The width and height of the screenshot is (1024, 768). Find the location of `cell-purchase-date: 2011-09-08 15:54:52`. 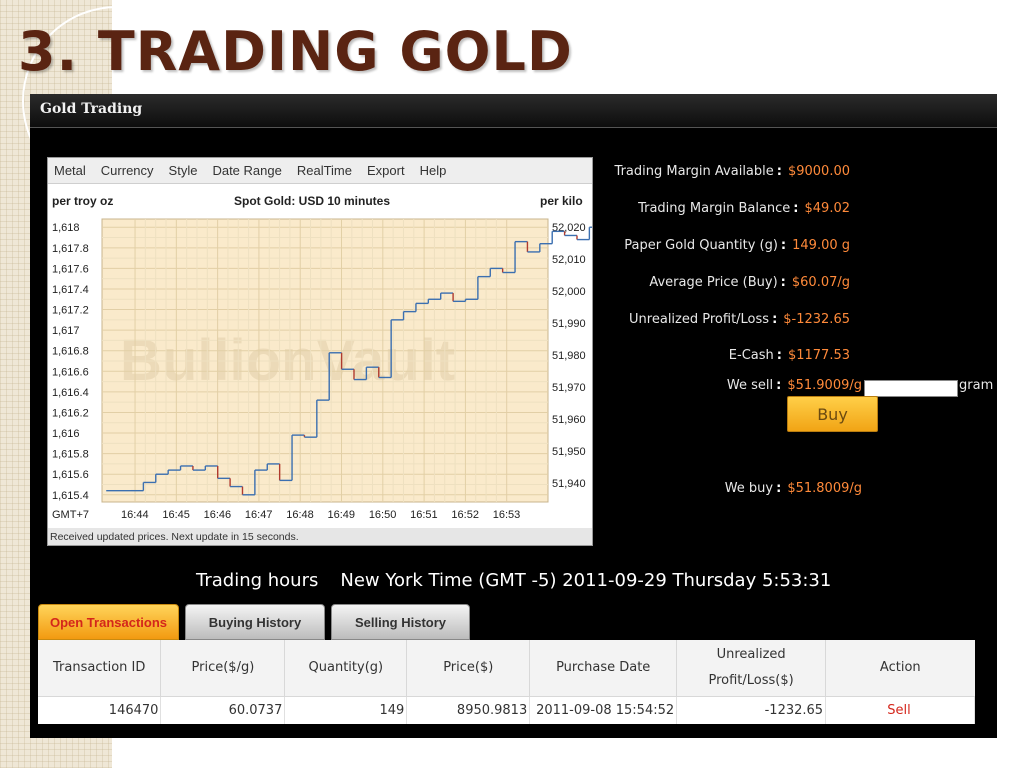

cell-purchase-date: 2011-09-08 15:54:52 is located at coordinates (603, 710).